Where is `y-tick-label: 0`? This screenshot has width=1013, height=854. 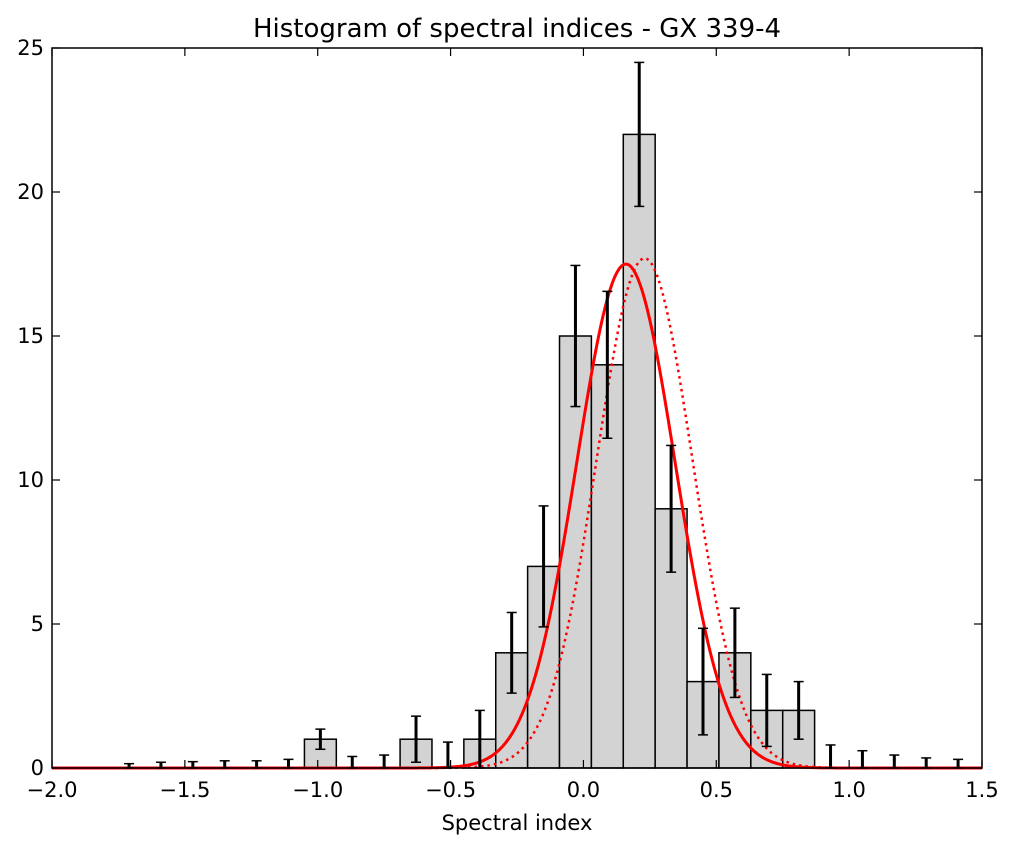 y-tick-label: 0 is located at coordinates (37, 768).